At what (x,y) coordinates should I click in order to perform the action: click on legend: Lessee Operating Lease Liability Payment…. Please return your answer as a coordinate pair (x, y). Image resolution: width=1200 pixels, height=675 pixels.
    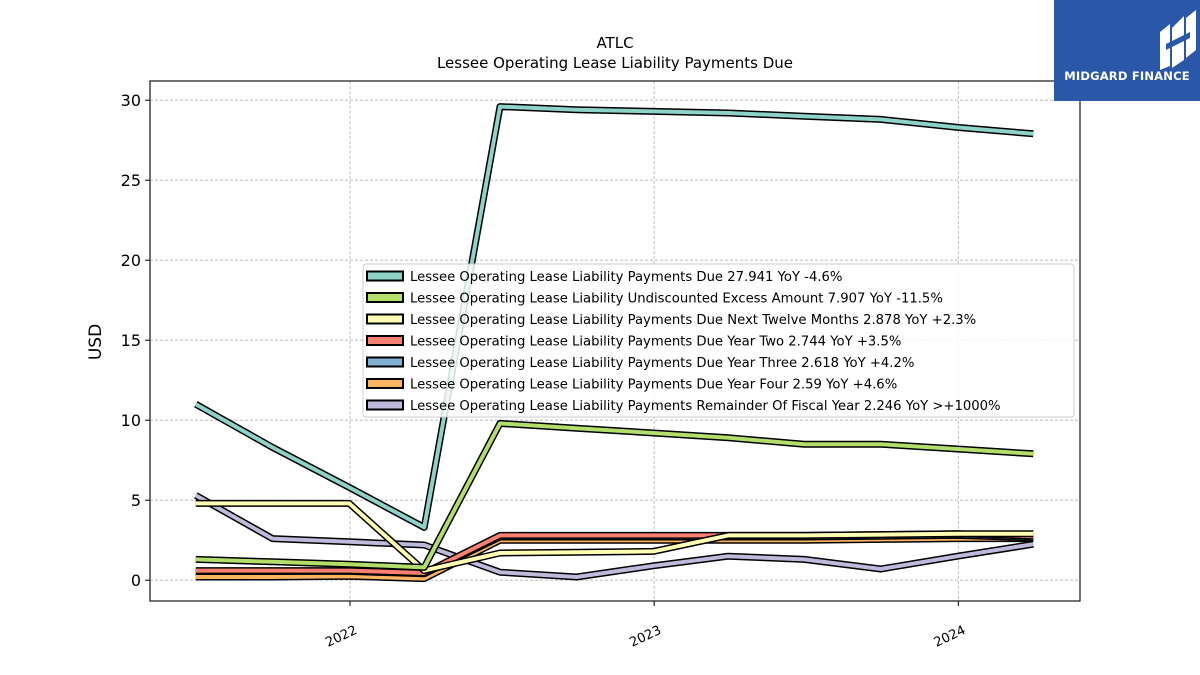
    Looking at the image, I should click on (718, 340).